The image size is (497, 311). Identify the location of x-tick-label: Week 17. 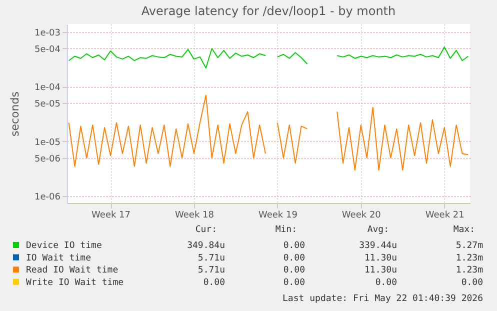
(111, 215).